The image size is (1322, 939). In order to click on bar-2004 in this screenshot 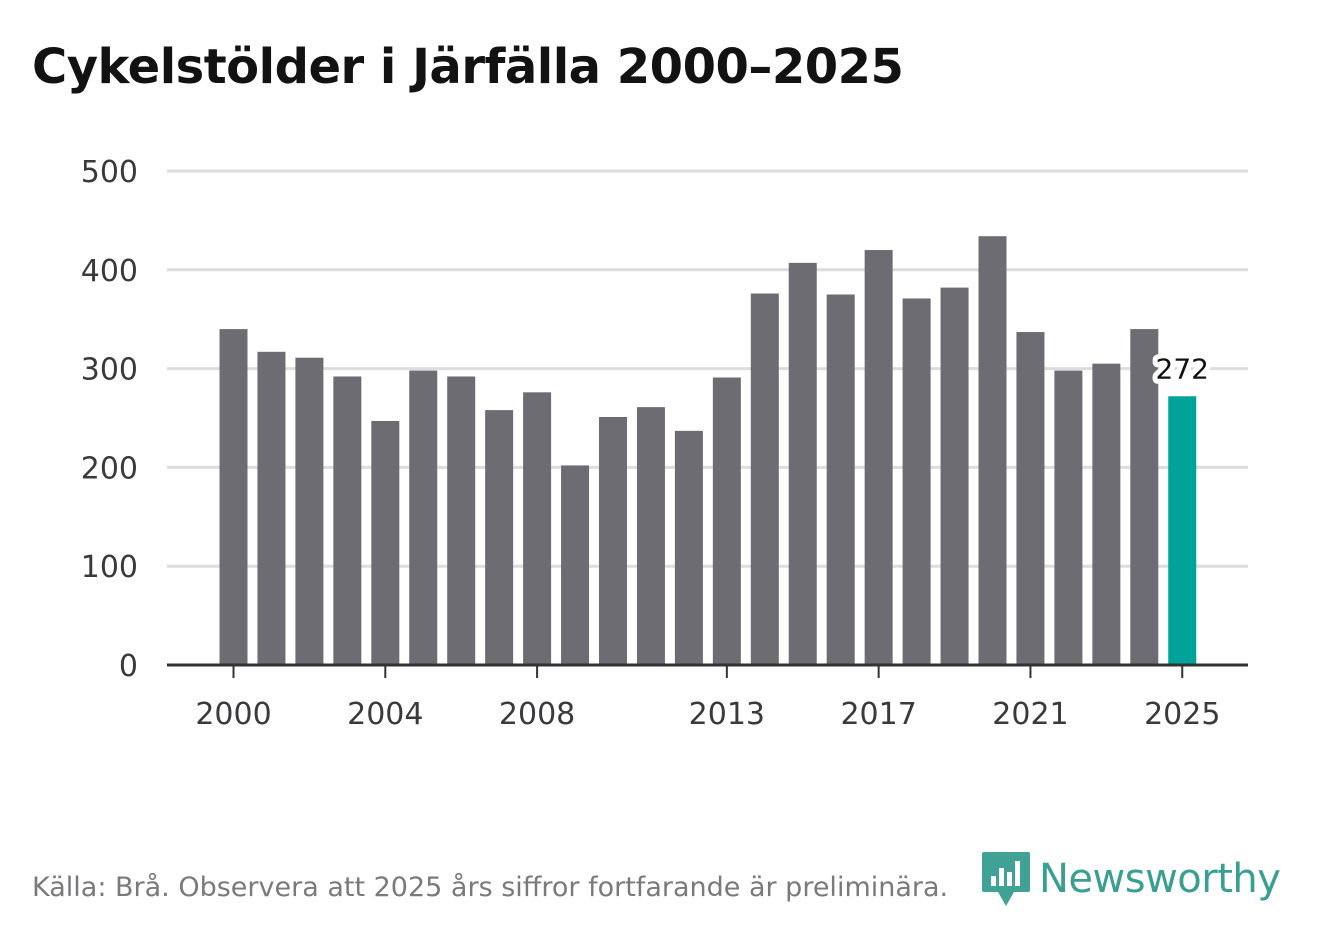, I will do `click(385, 542)`.